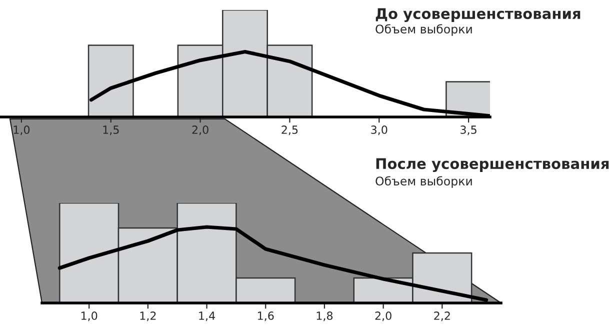  I want to click on text: Объем выборки, so click(424, 30).